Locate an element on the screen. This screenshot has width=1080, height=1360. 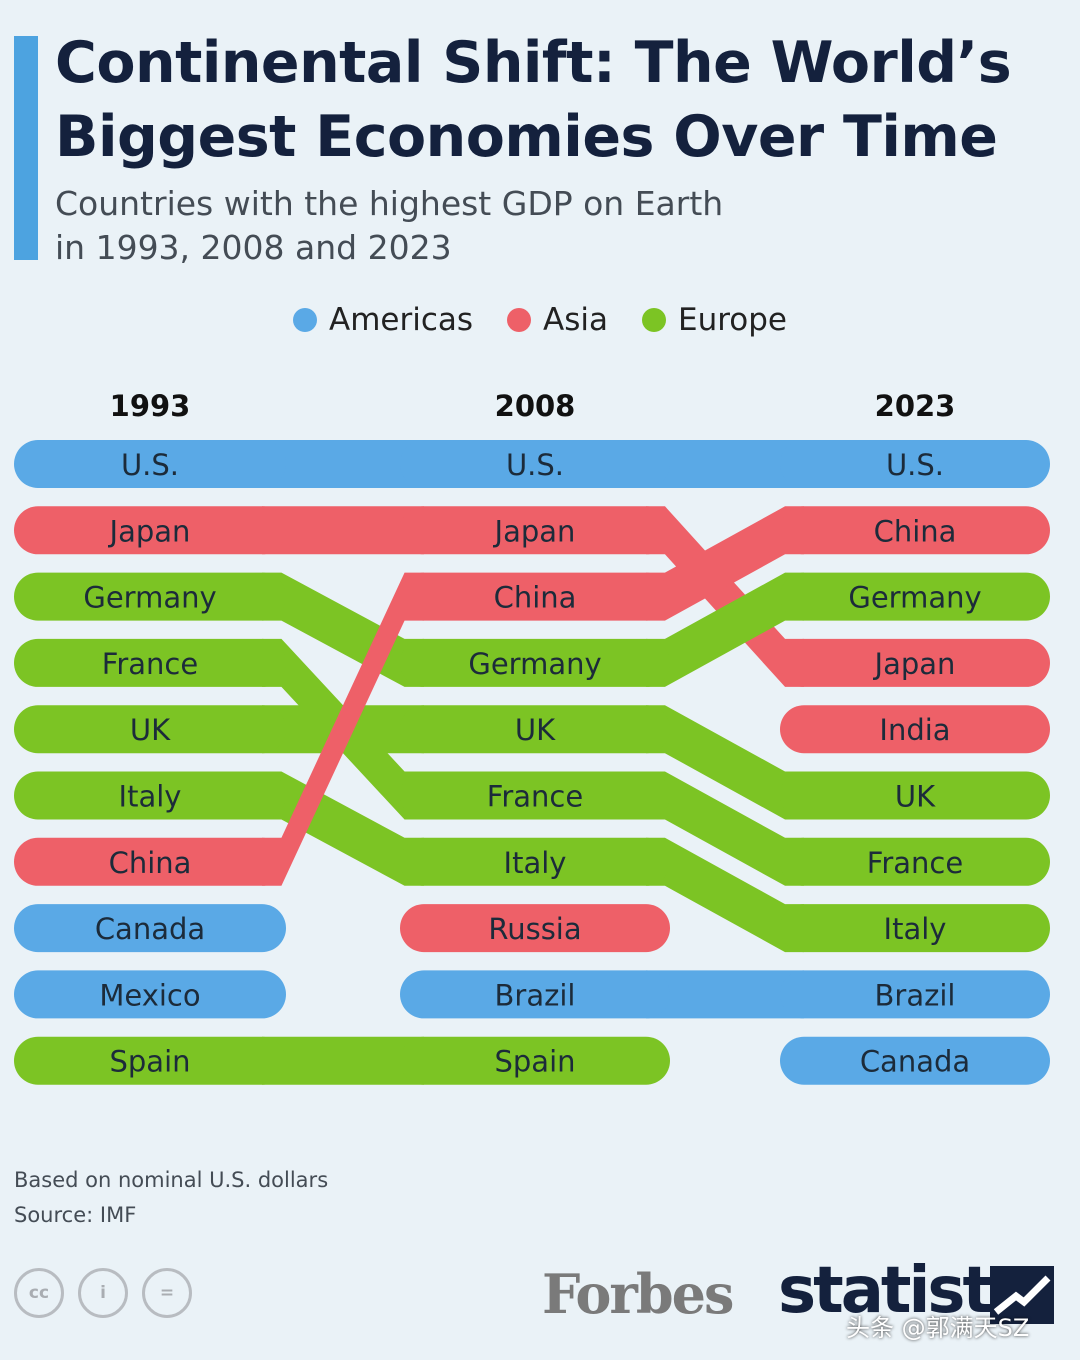
label-china-2008: China is located at coordinates (535, 598).